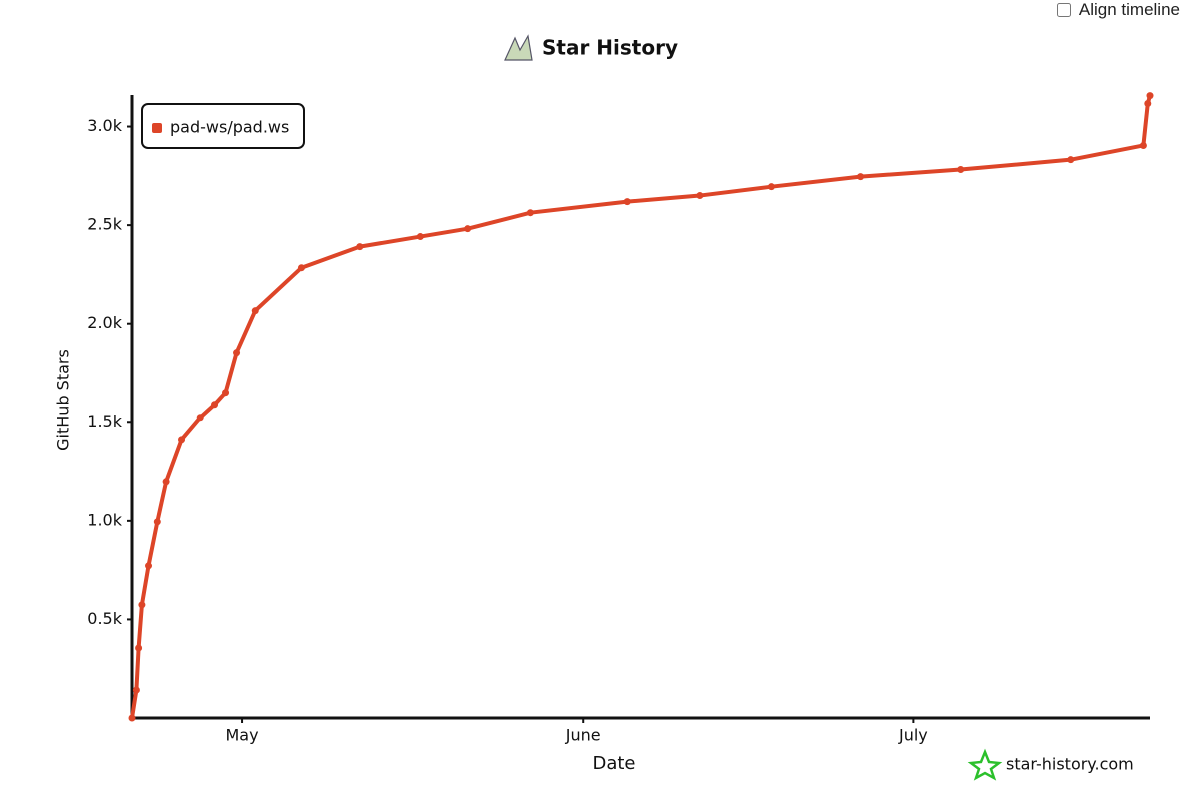 The width and height of the screenshot is (1200, 792). What do you see at coordinates (104, 421) in the screenshot?
I see `y-tick-label: 1.5k` at bounding box center [104, 421].